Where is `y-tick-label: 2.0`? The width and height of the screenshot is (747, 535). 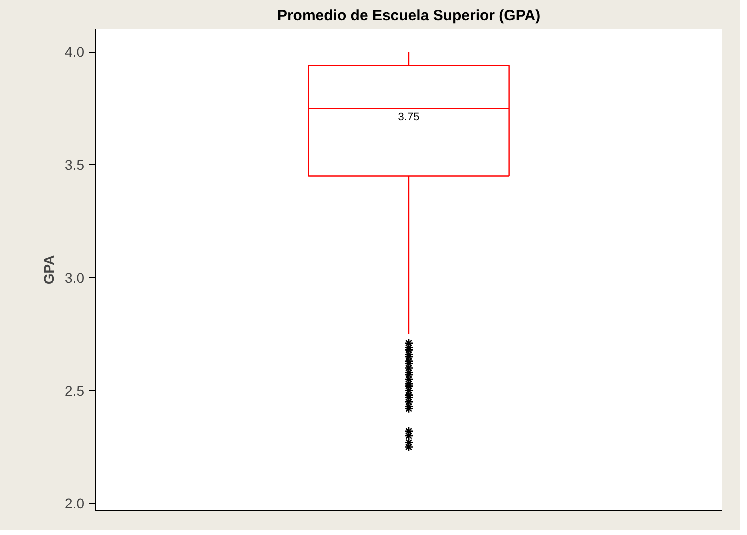 y-tick-label: 2.0 is located at coordinates (75, 504).